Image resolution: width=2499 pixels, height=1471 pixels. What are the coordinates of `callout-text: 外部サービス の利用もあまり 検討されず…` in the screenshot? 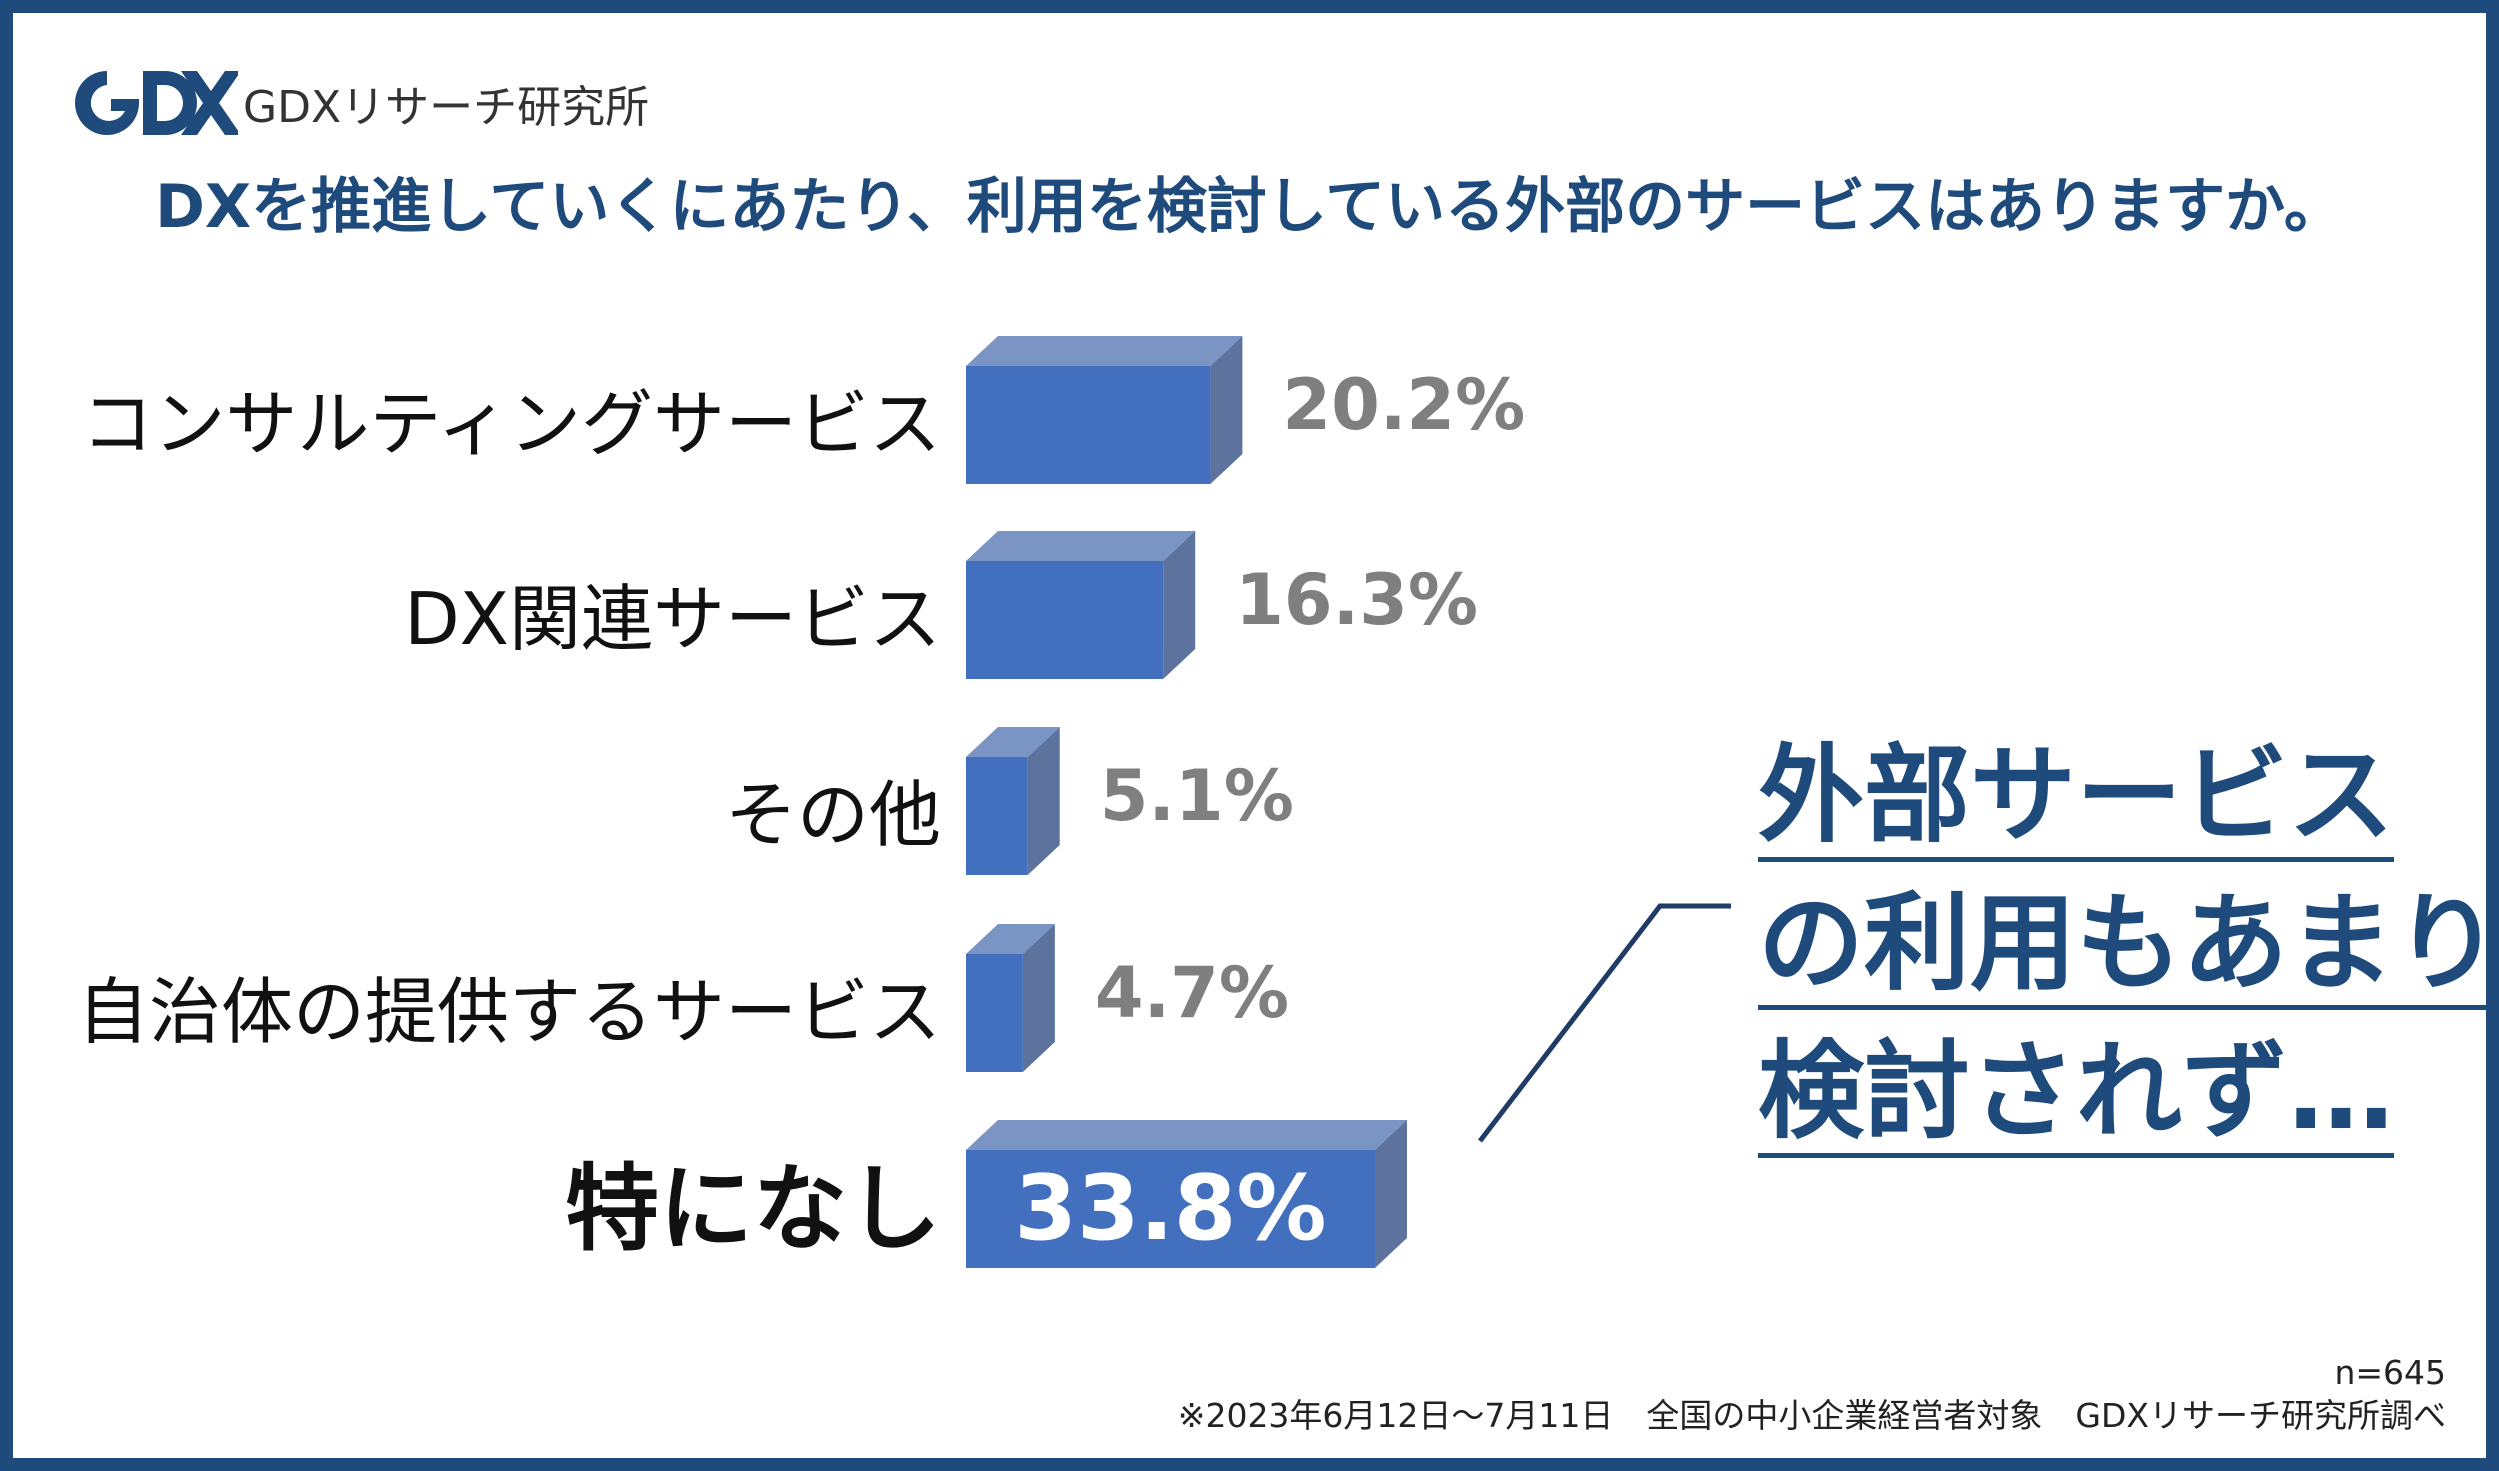 It's located at (2128, 950).